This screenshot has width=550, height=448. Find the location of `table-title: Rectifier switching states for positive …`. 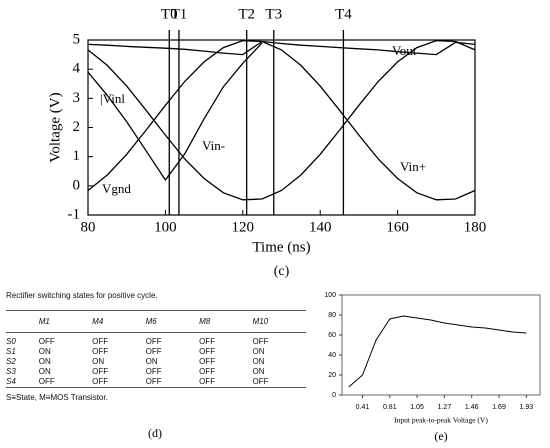

table-title: Rectifier switching states for positive … is located at coordinates (82, 295).